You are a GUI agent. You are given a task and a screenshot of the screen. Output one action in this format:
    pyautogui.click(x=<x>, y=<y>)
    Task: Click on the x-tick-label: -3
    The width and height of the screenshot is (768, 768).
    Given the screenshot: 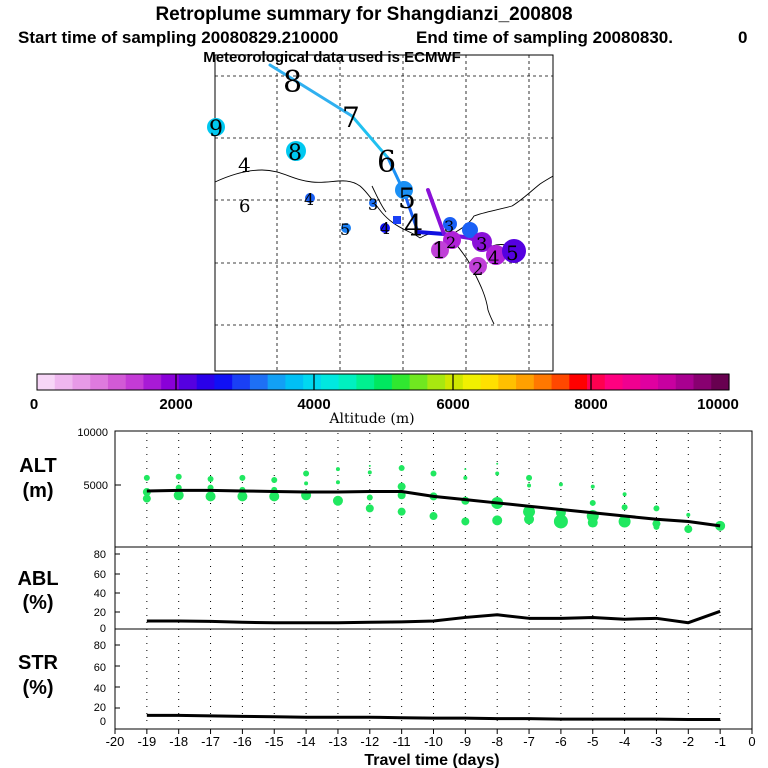 What is the action you would take?
    pyautogui.click(x=657, y=741)
    